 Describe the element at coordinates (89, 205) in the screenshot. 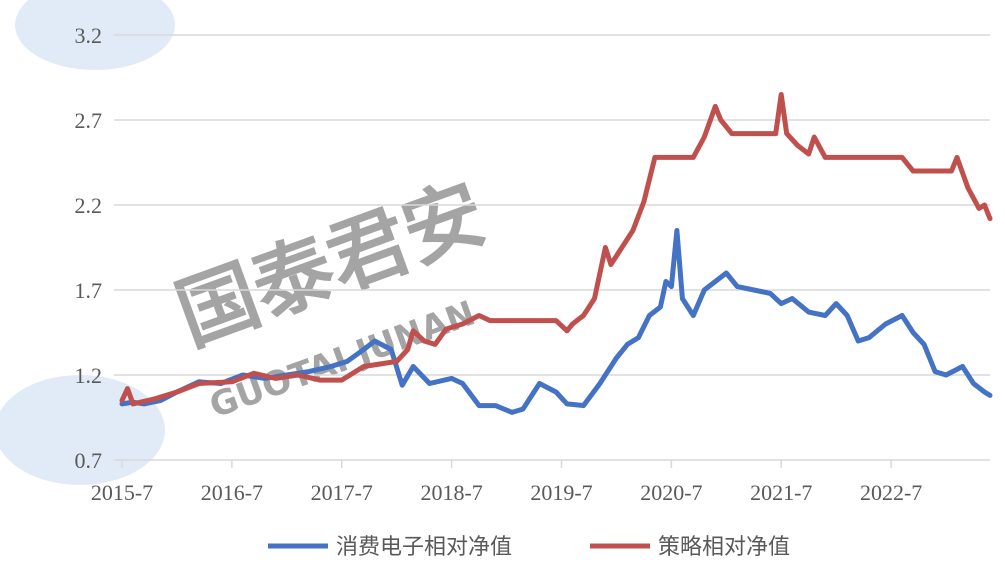

I see `y-tick-label: 2.2` at that location.